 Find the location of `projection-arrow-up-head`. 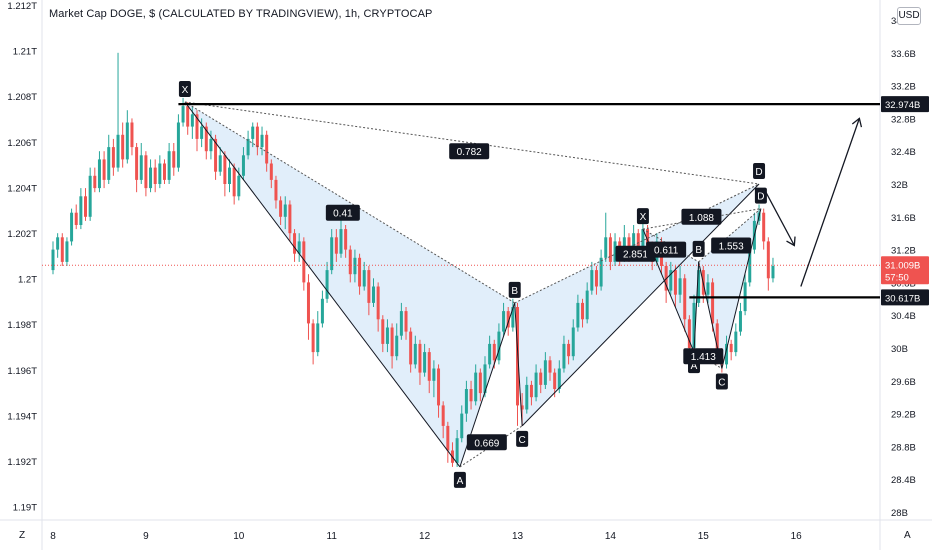

projection-arrow-up-head is located at coordinates (857, 122).